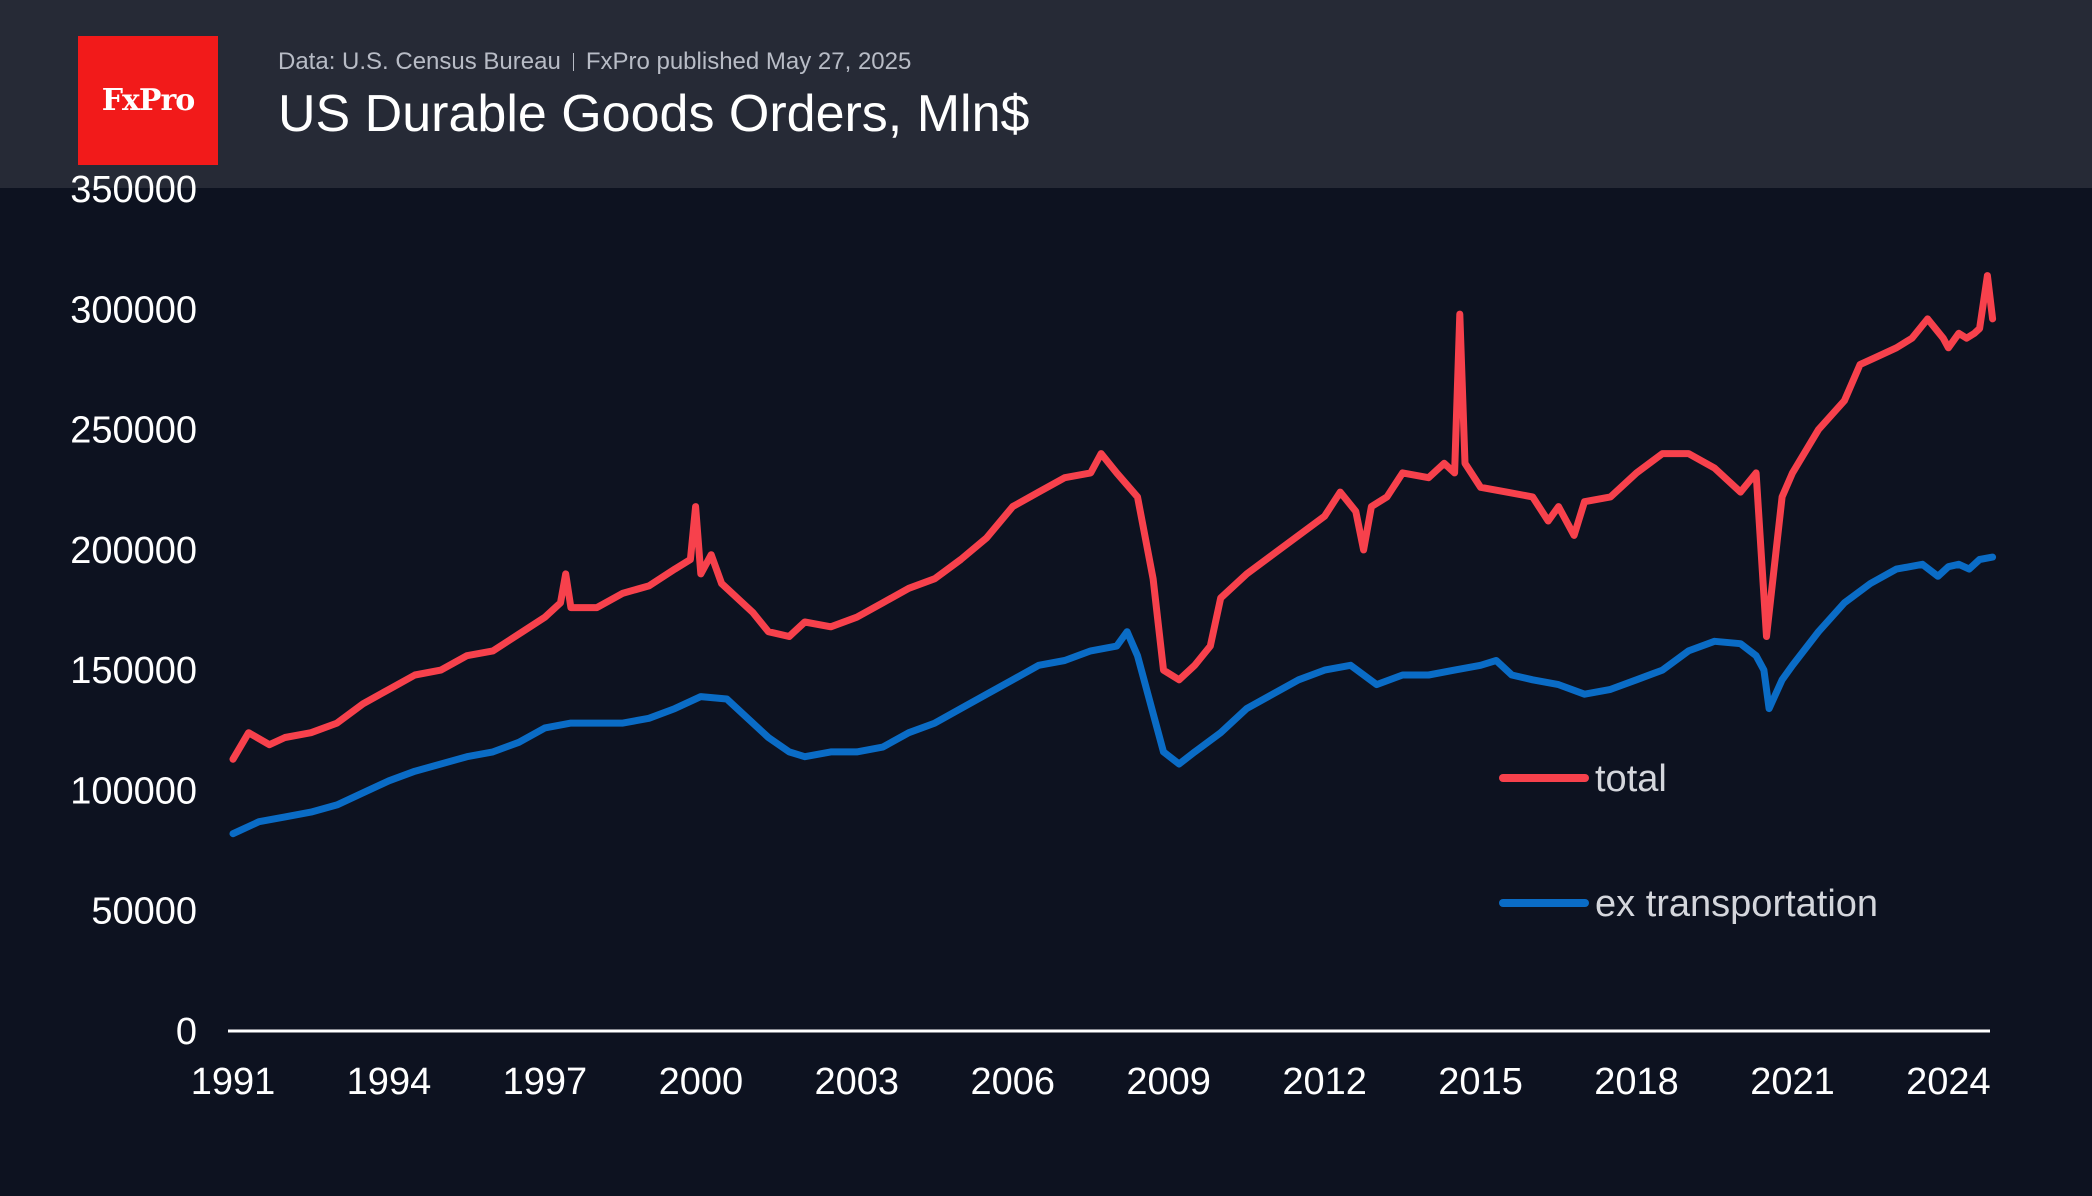 This screenshot has width=2092, height=1196. What do you see at coordinates (133, 791) in the screenshot?
I see `y-tick-label: 100000` at bounding box center [133, 791].